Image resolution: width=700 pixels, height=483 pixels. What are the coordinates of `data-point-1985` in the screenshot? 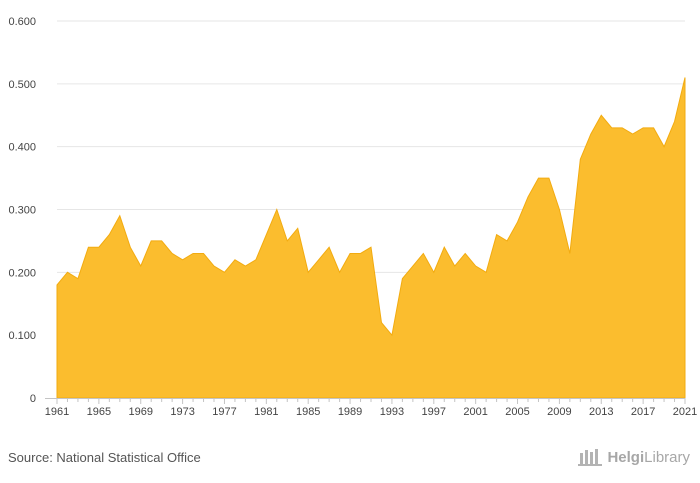 It's located at (308, 272).